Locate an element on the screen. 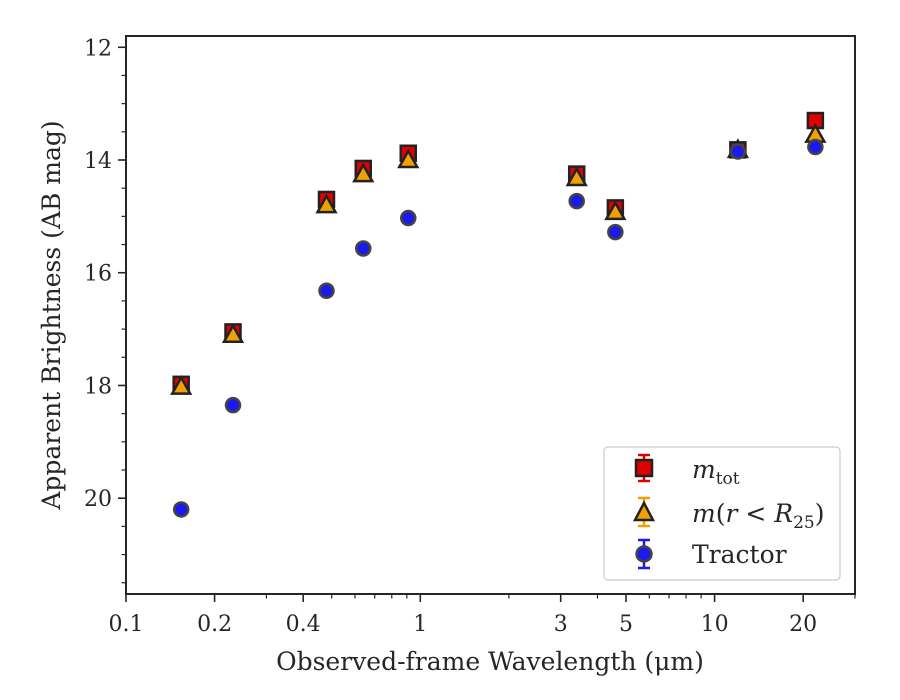  legend-item-tractor: Tractor is located at coordinates (711, 554).